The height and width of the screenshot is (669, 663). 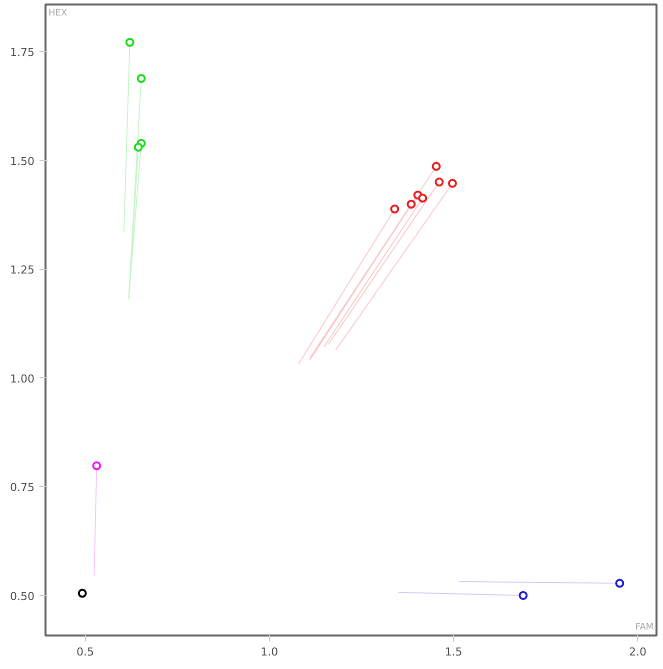 I want to click on x-tick-label: 2.0, so click(x=637, y=652).